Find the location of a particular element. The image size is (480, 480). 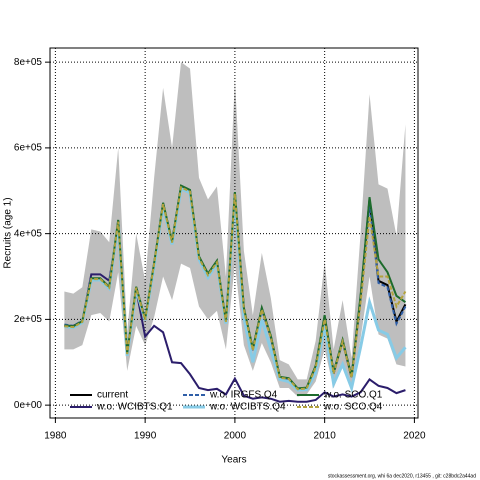

y-tick-label: 2e+05 is located at coordinates (28, 319).